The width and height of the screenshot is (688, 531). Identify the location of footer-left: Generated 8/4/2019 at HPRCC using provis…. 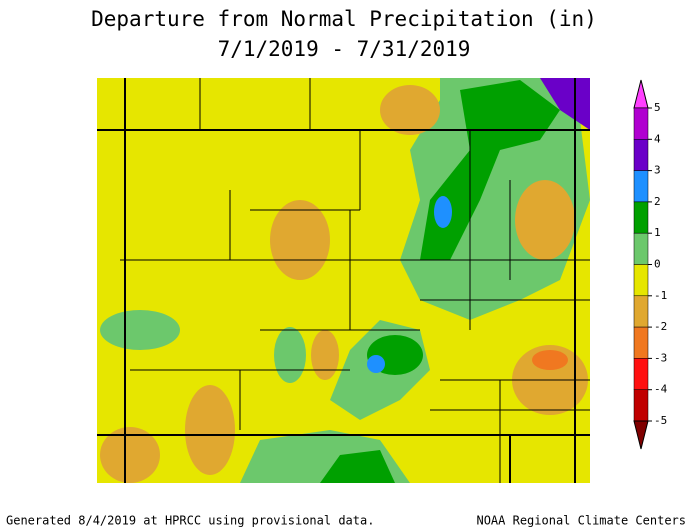
(190, 521).